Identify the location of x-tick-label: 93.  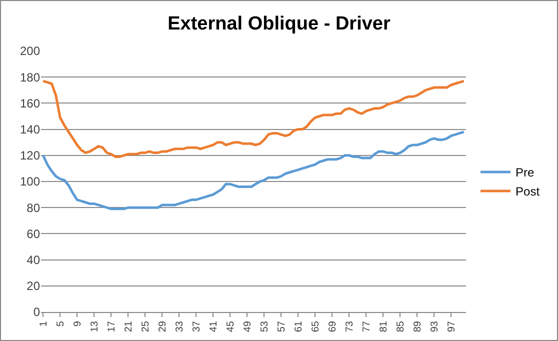
(434, 326).